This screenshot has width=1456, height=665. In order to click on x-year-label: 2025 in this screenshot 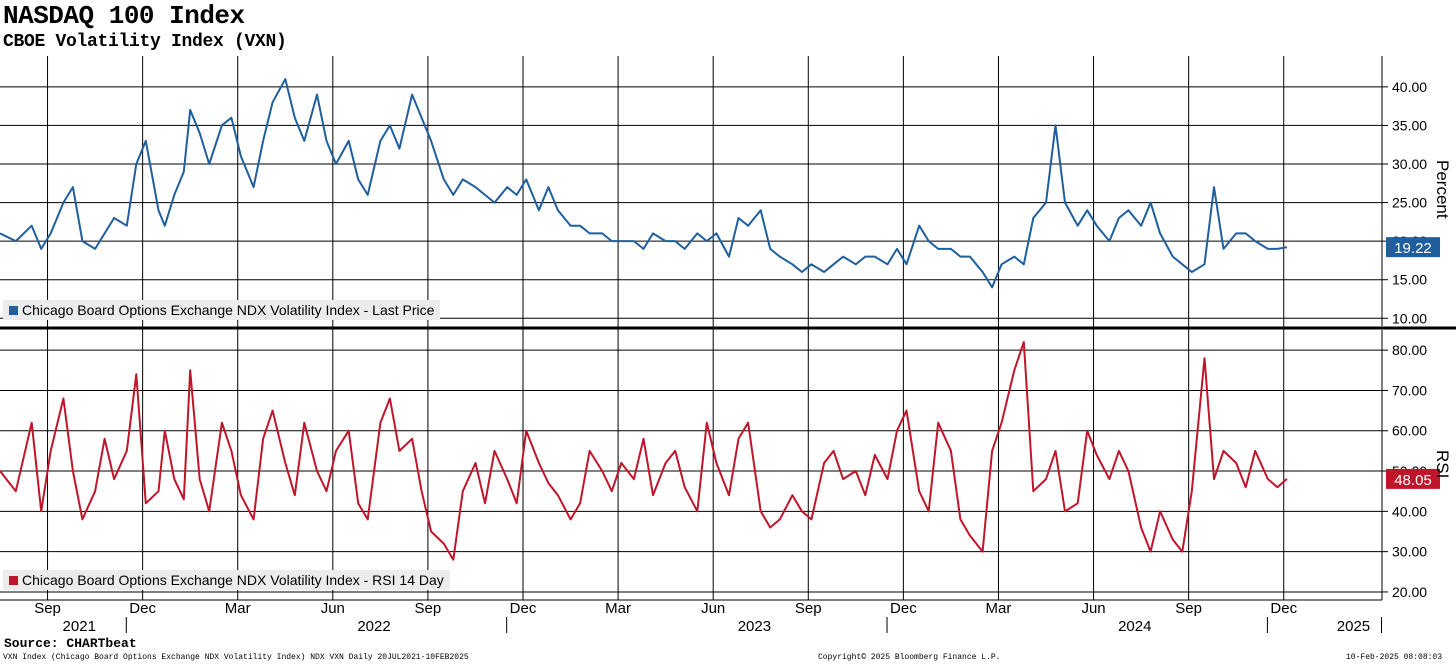, I will do `click(1353, 626)`.